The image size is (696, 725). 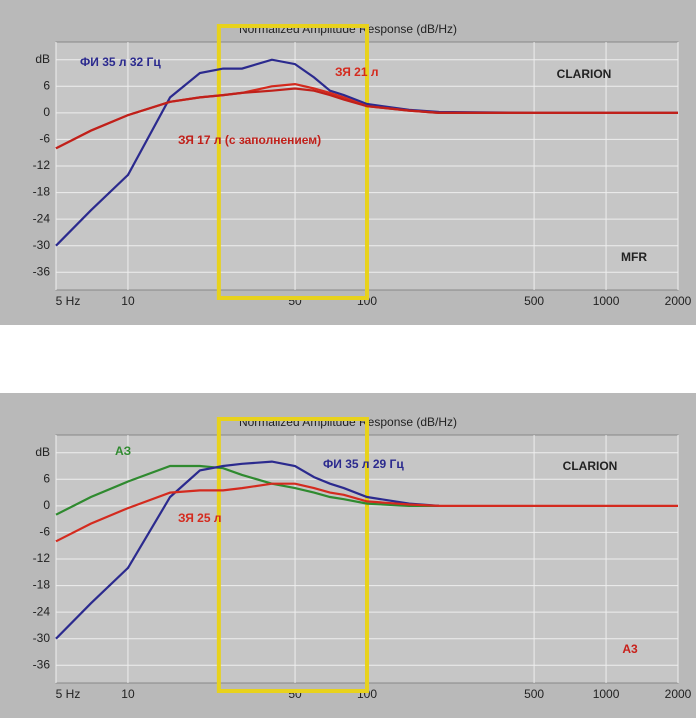 I want to click on series-label: ФИ 35 л 32 Гц, so click(x=120, y=62).